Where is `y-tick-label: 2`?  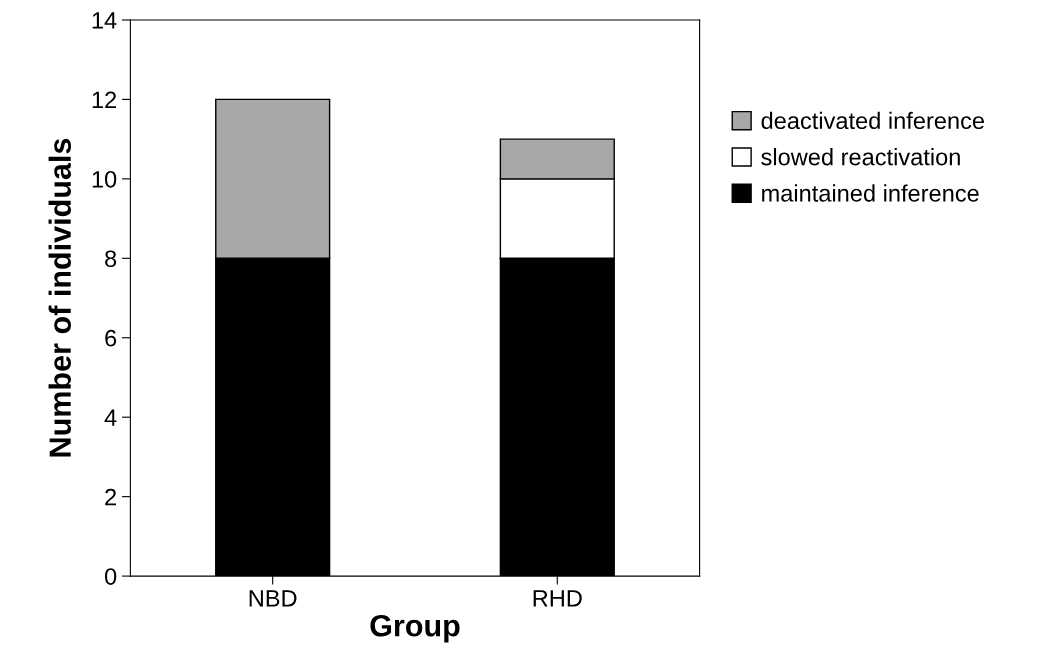 y-tick-label: 2 is located at coordinates (110, 497).